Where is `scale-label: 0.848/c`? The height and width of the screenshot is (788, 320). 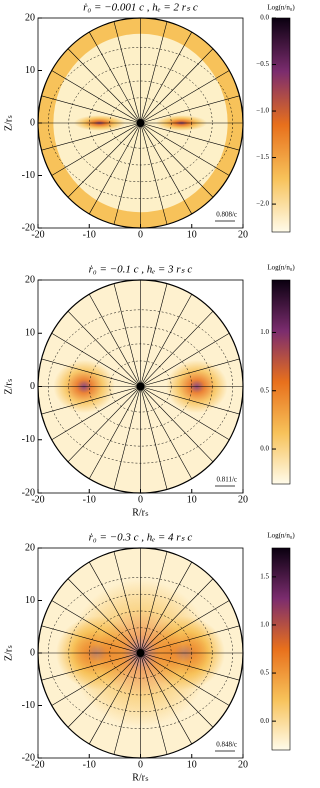 scale-label: 0.848/c is located at coordinates (226, 745).